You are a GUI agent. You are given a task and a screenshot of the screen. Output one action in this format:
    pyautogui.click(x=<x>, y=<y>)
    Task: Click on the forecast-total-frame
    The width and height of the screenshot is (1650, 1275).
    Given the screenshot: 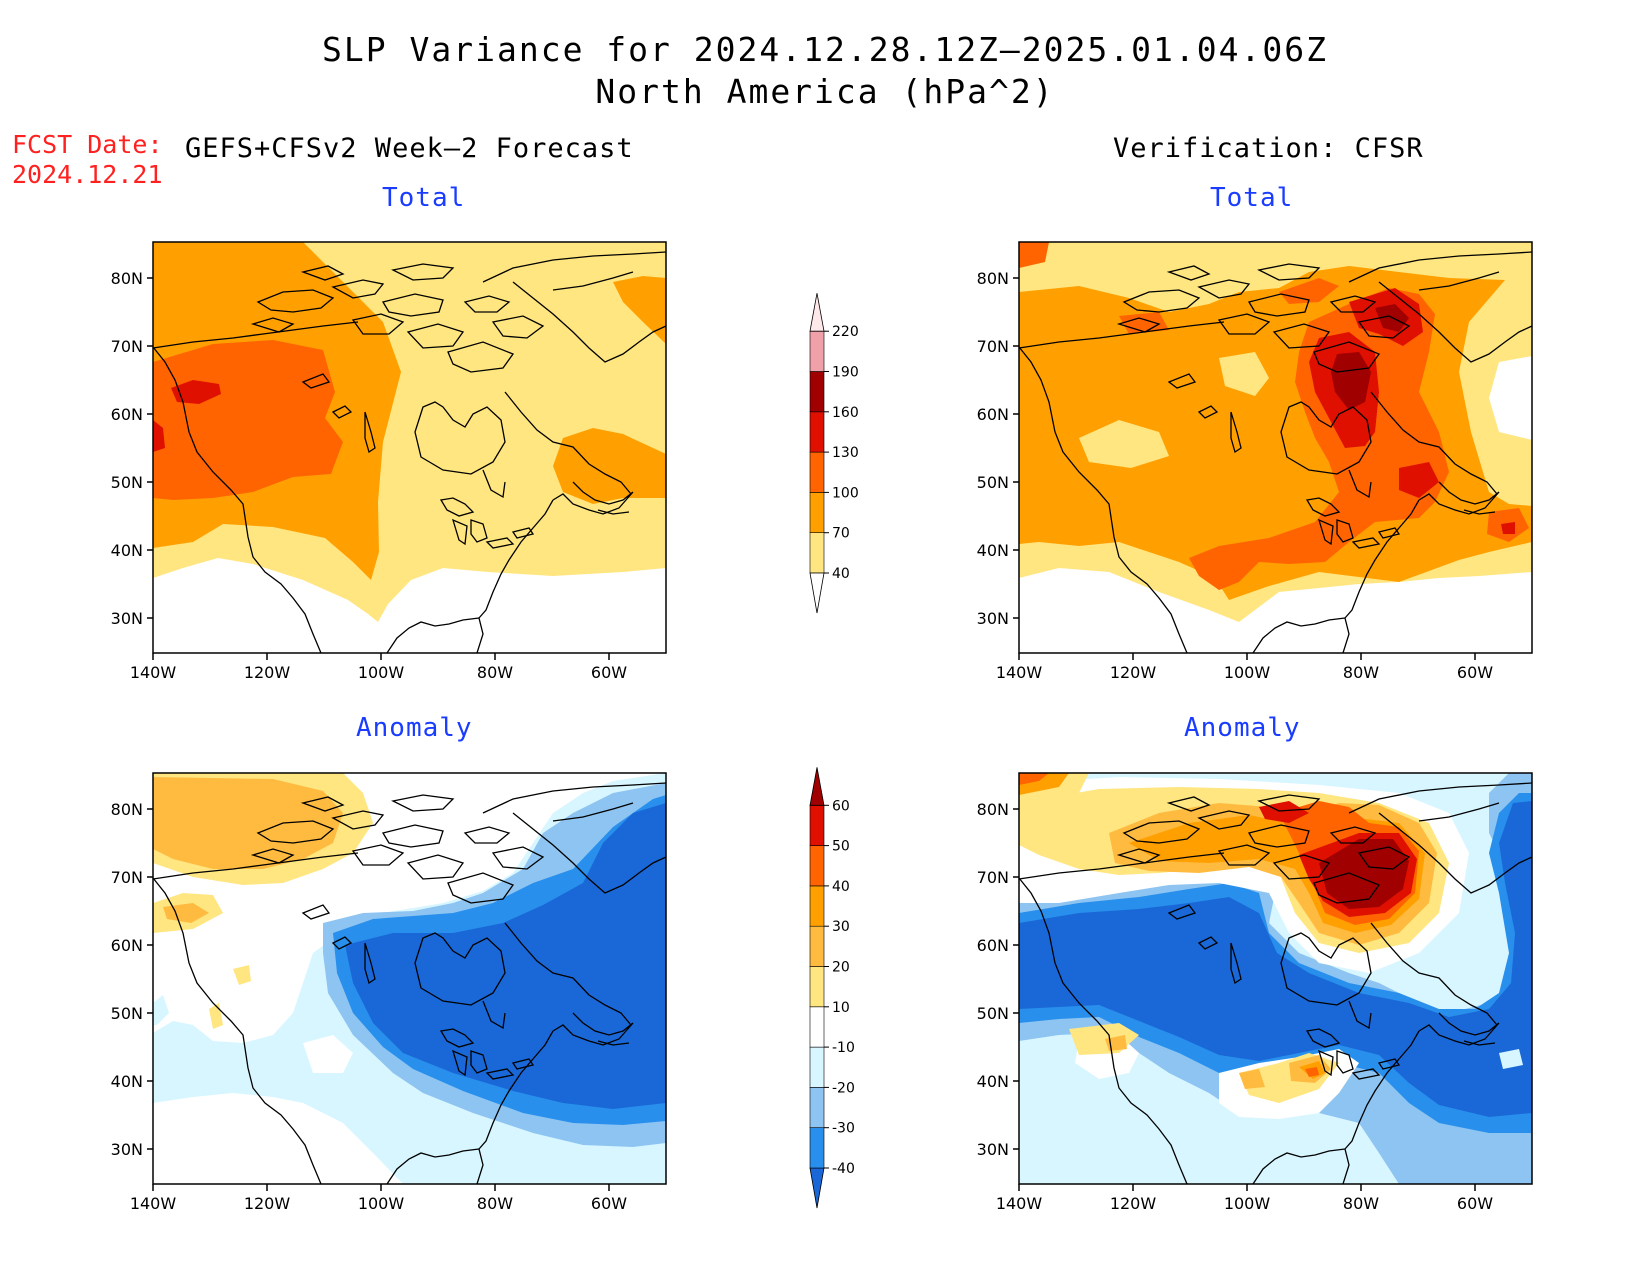 What is the action you would take?
    pyautogui.click(x=409, y=447)
    